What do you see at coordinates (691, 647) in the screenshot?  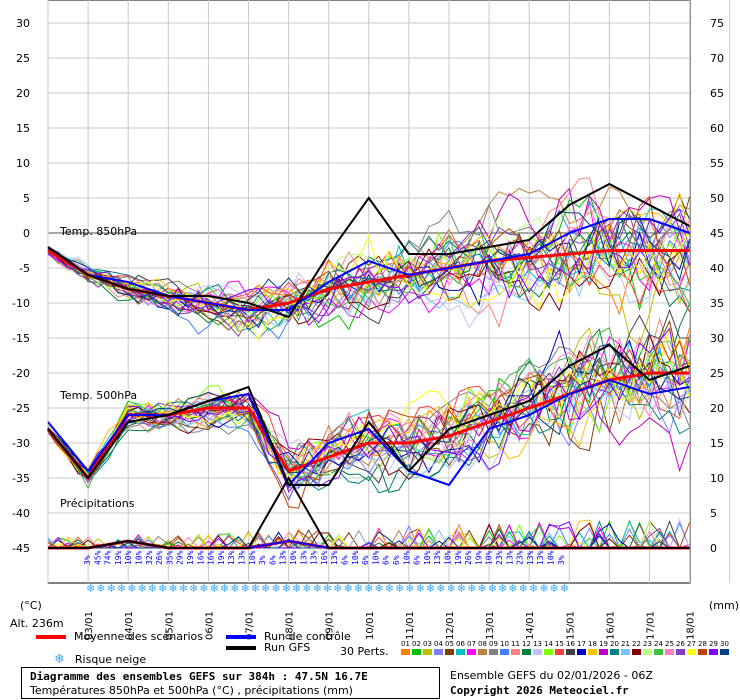 I see `pert-key-item: 27` at bounding box center [691, 647].